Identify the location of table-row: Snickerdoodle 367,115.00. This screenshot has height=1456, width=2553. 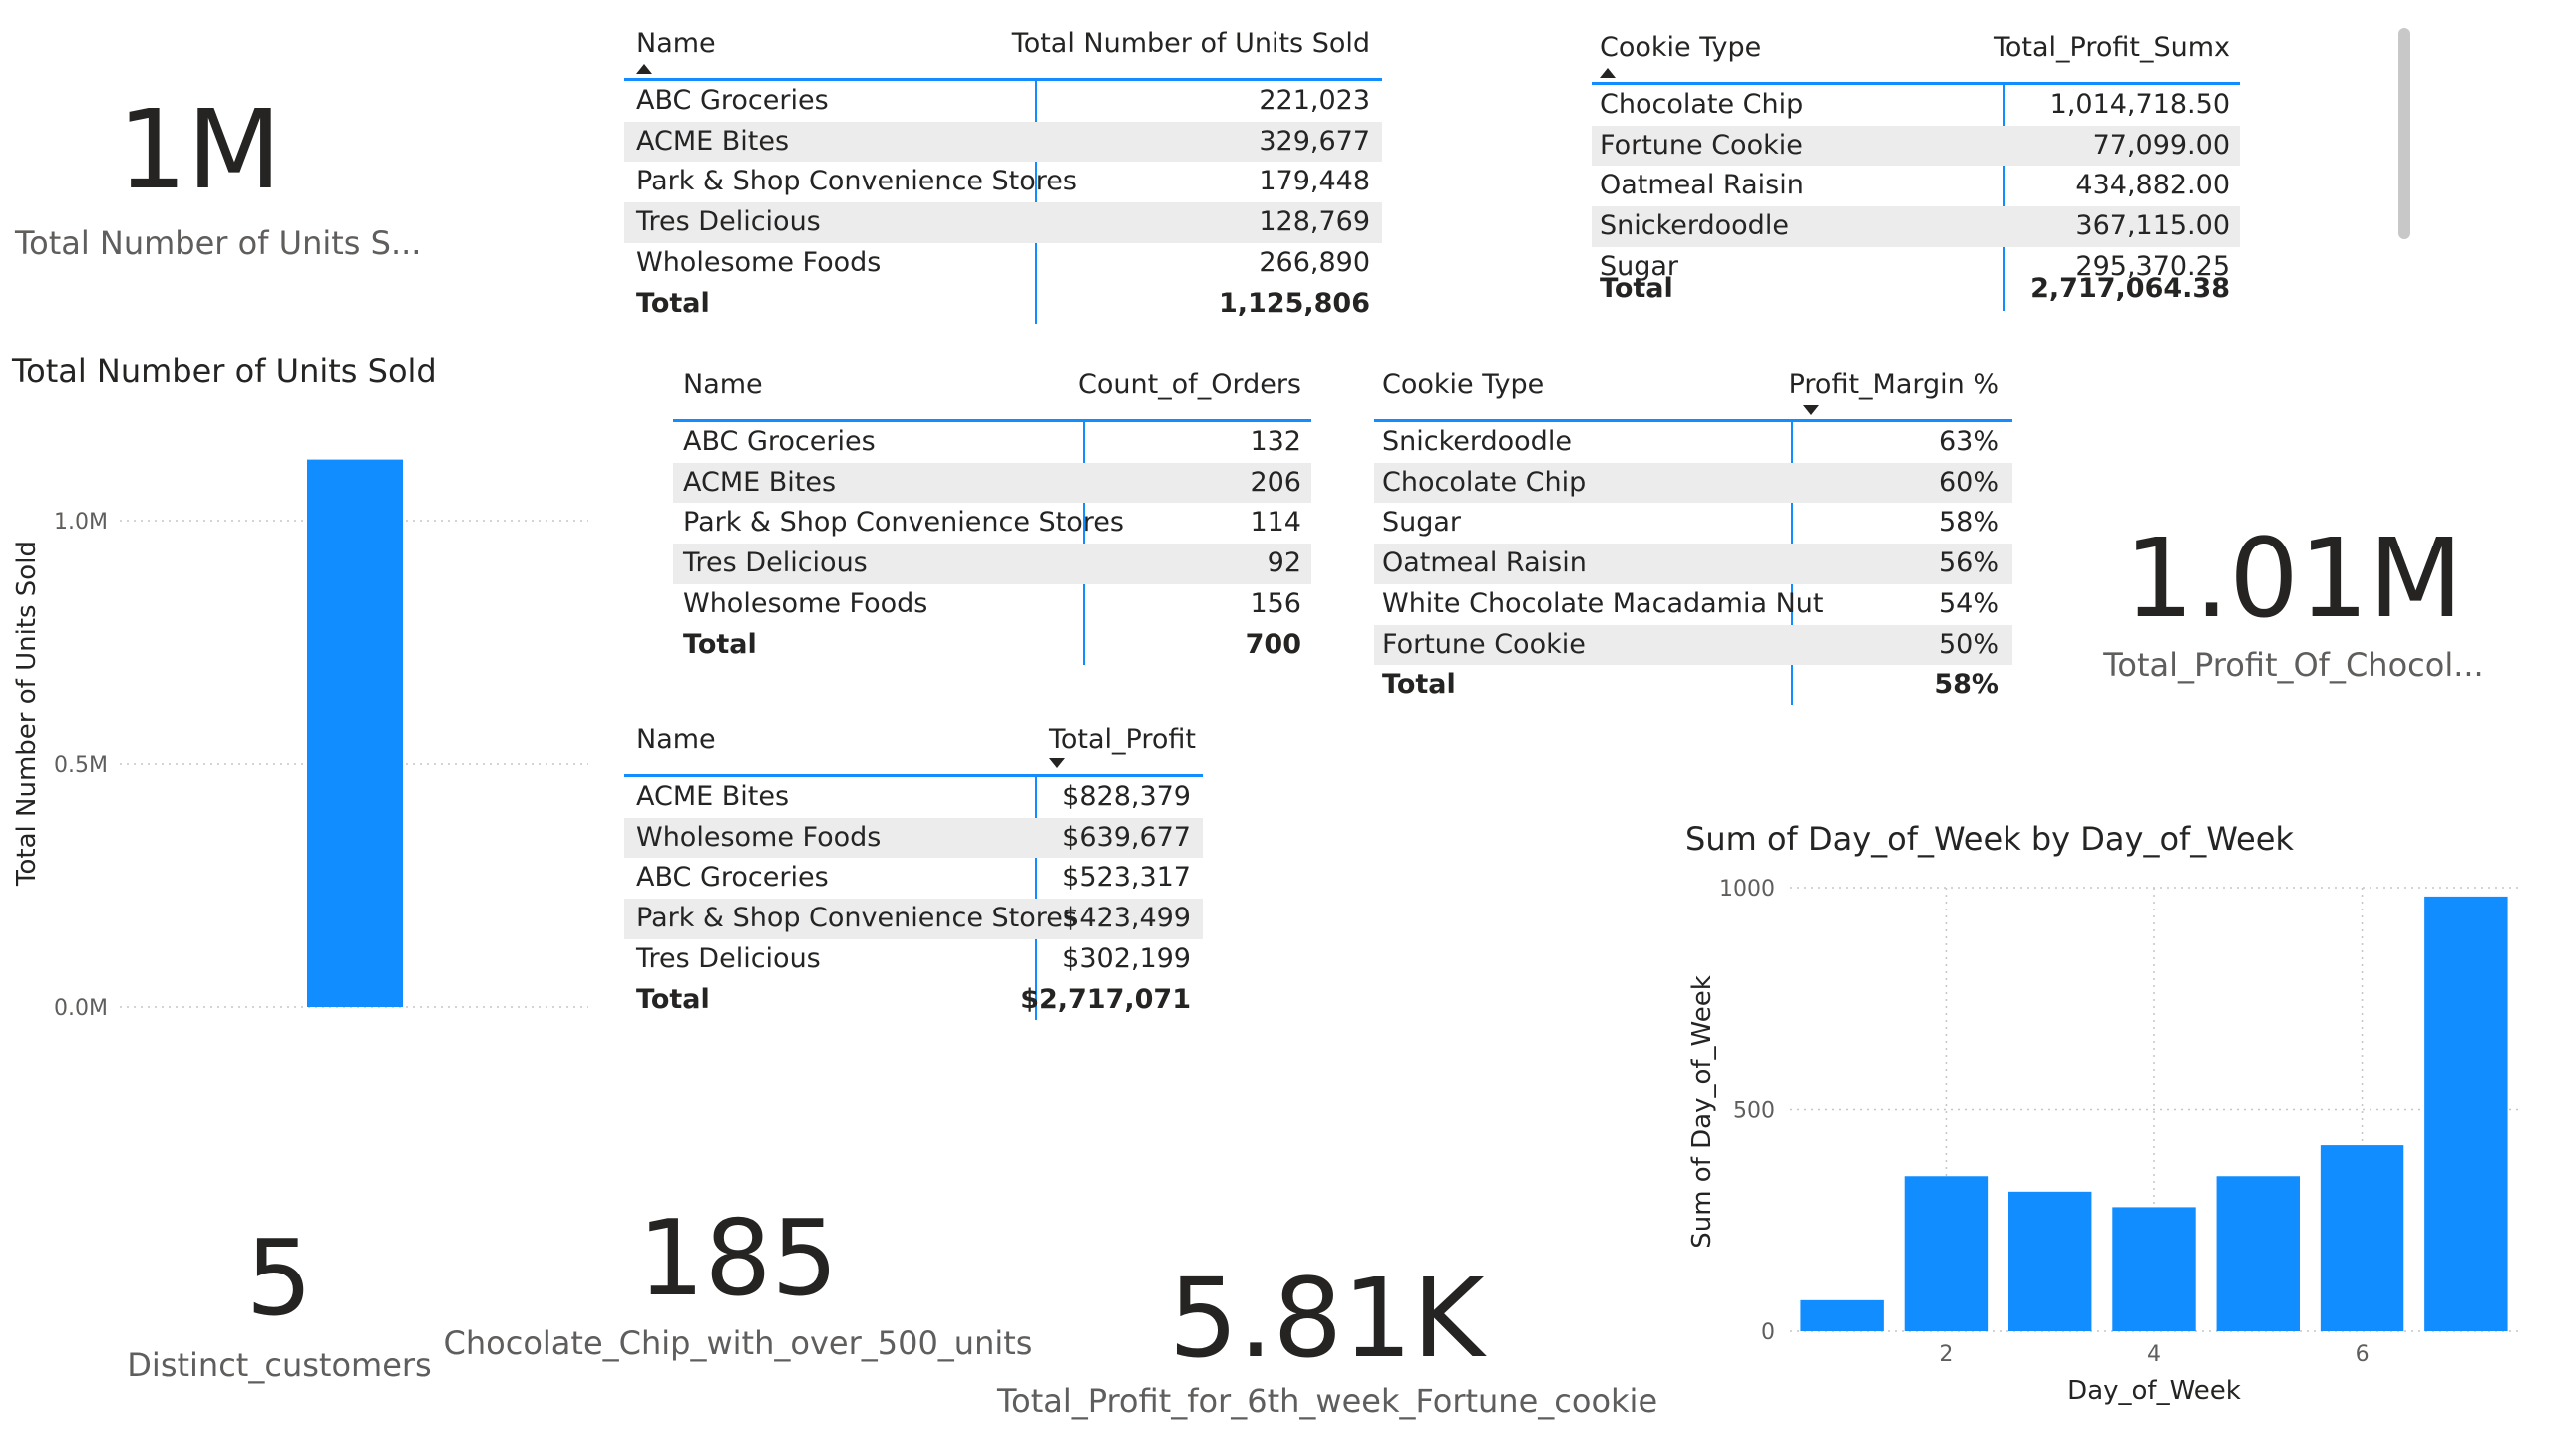
(1916, 226).